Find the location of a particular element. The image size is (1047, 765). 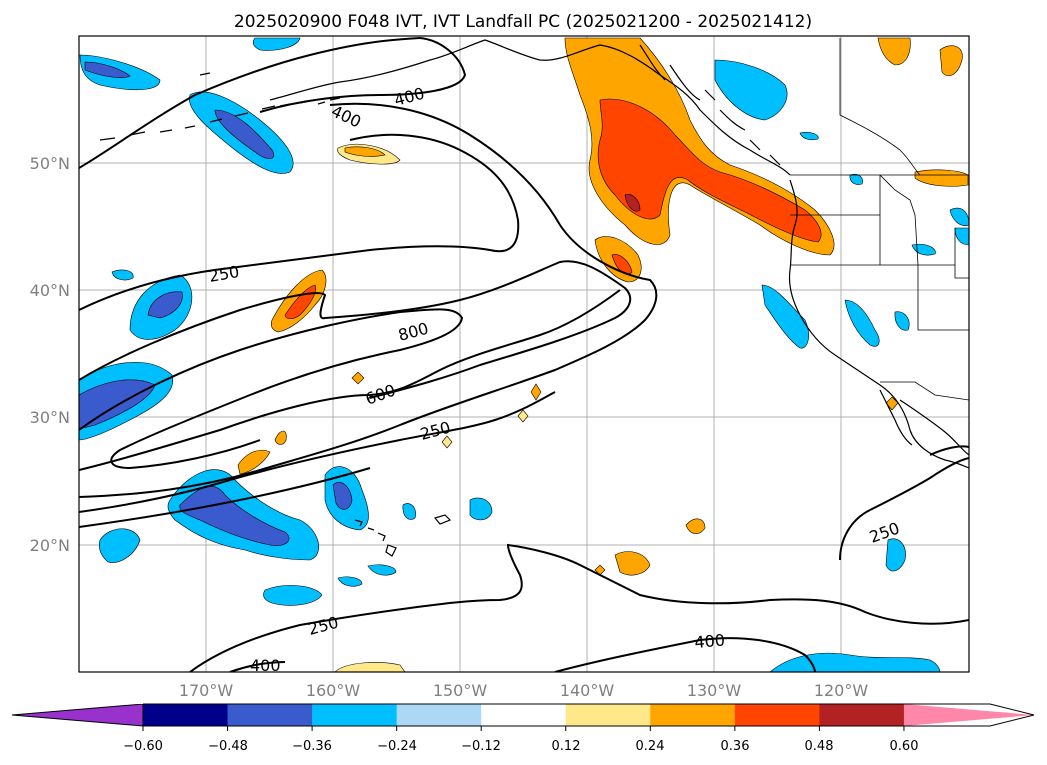

pos-region-42n-core is located at coordinates (622, 264).